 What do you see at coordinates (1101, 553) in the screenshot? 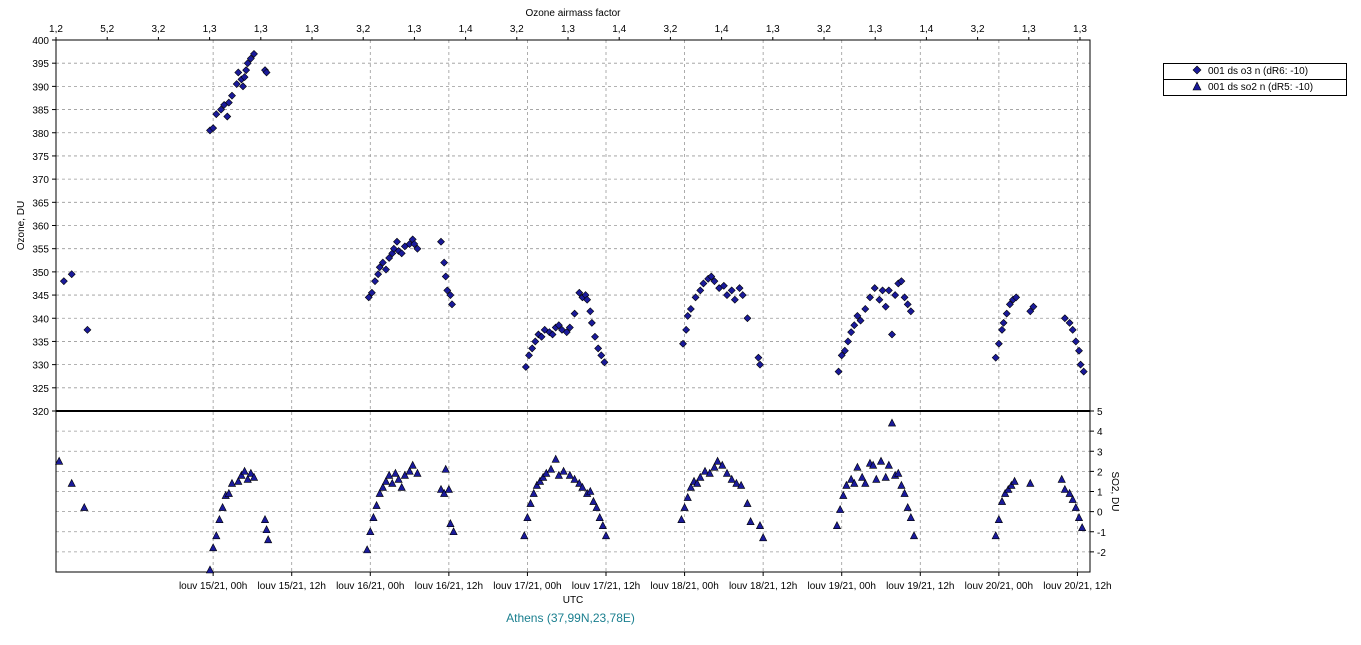
I see `y-tick-label-so2: -2` at bounding box center [1101, 553].